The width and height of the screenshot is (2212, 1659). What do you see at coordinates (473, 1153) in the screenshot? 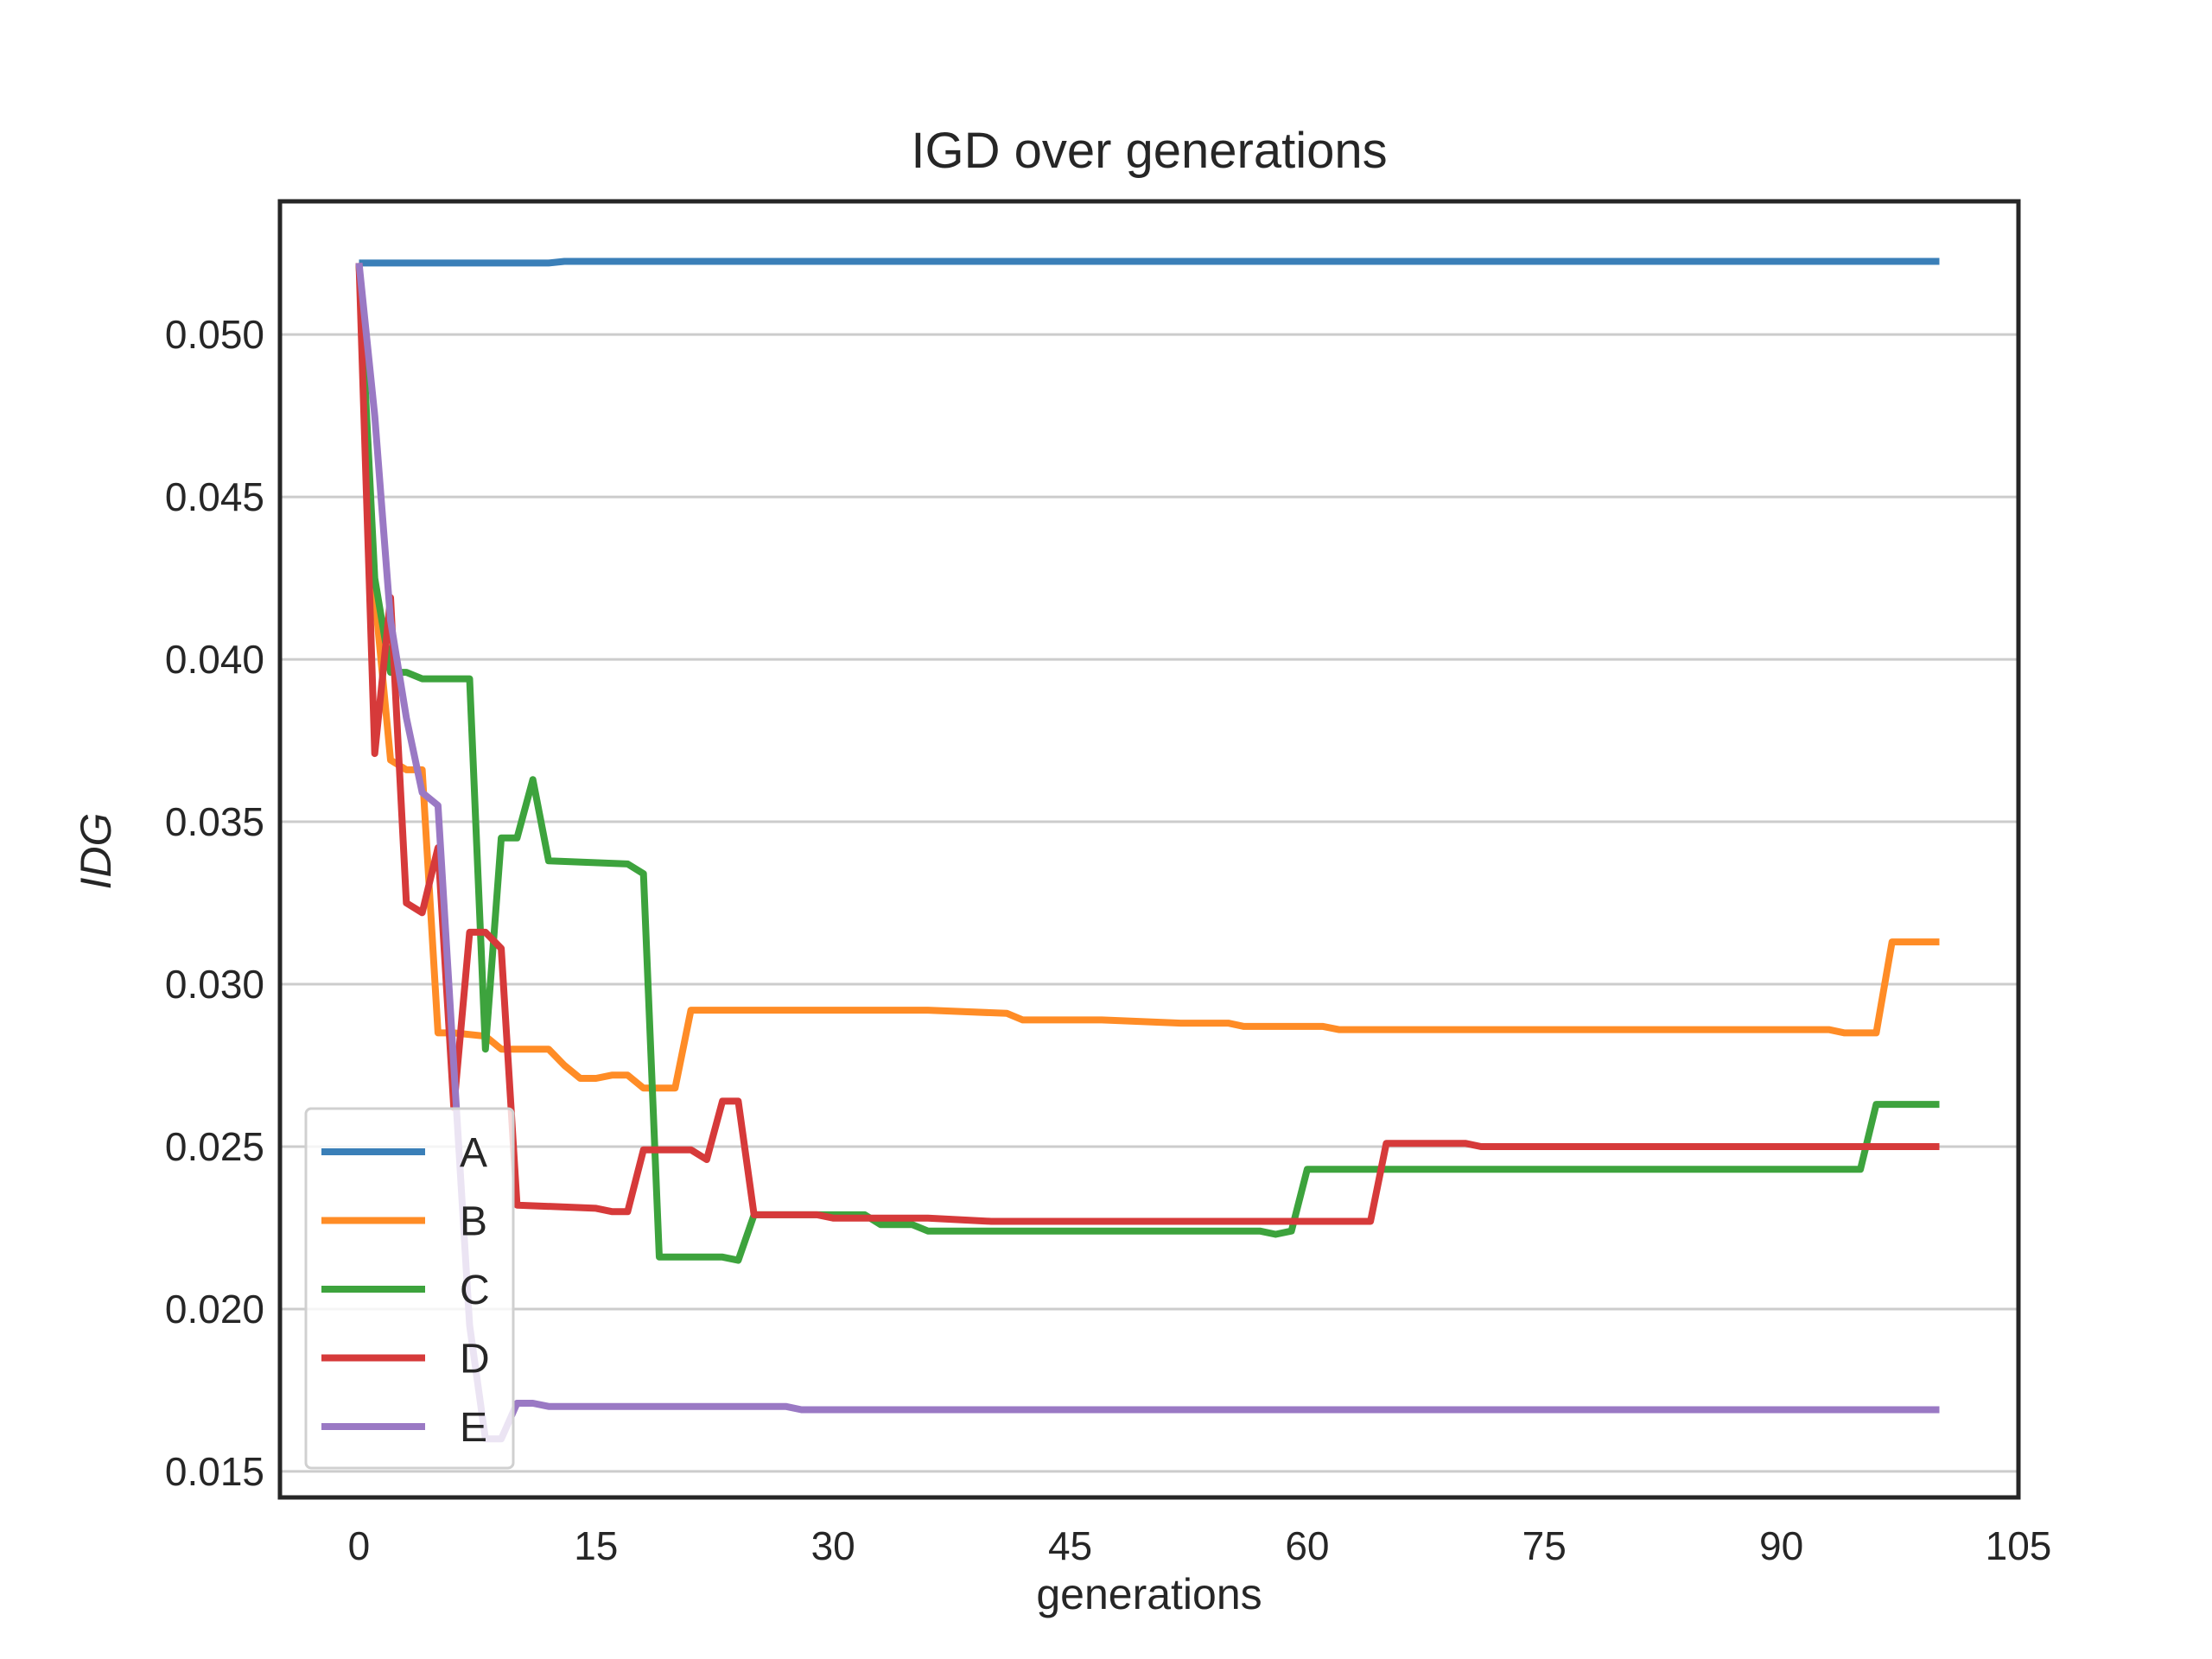
I see `legend-label-a: A` at bounding box center [473, 1153].